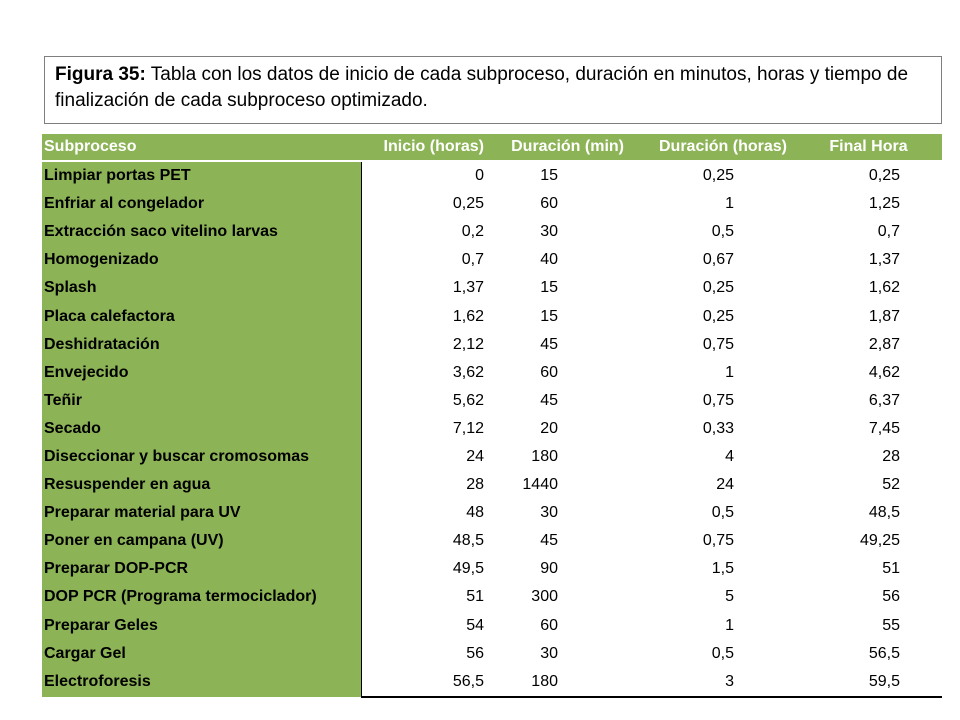 This screenshot has height=720, width=960. What do you see at coordinates (868, 569) in the screenshot?
I see `final-hora-cell: 51` at bounding box center [868, 569].